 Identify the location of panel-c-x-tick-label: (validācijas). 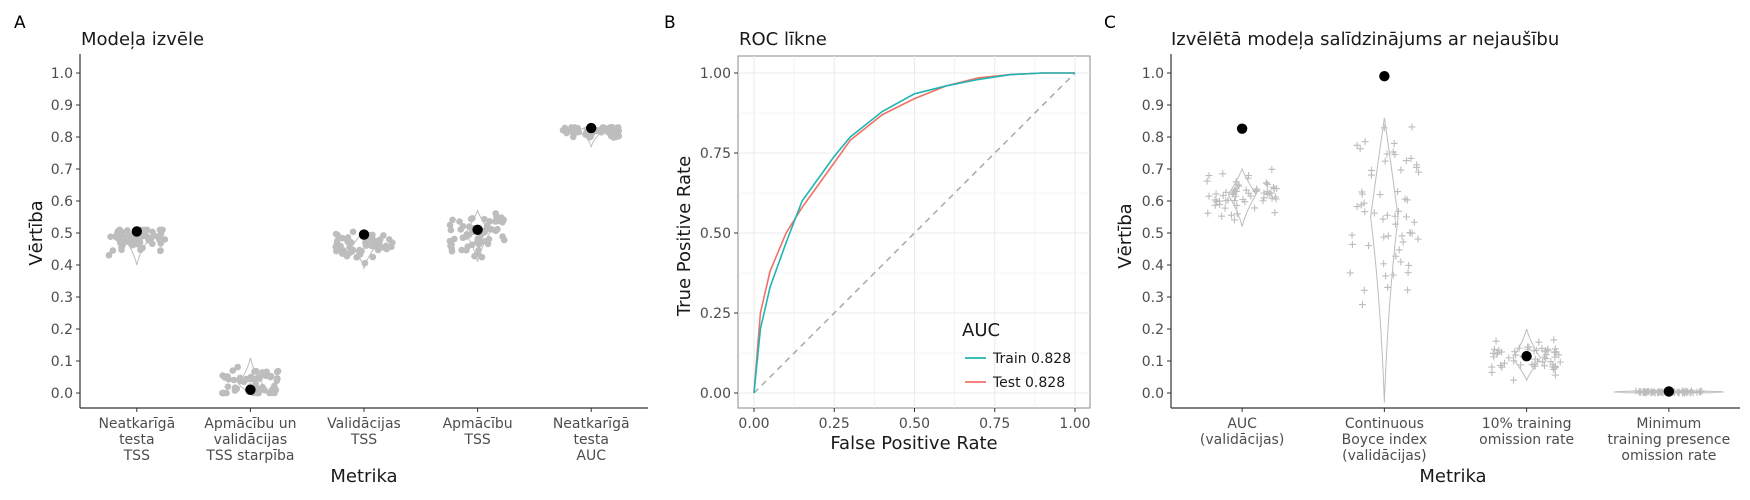
(1384, 456).